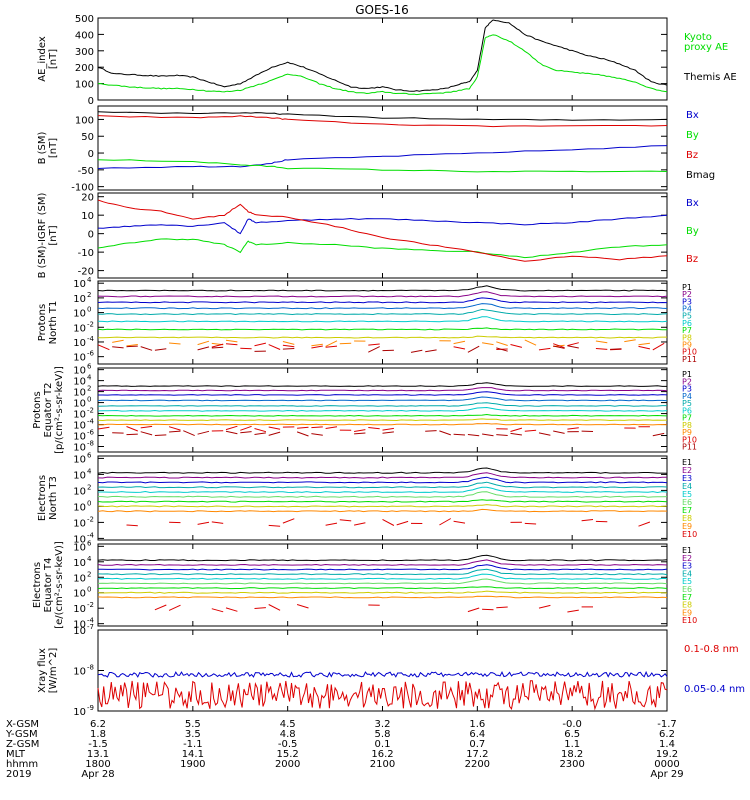 The width and height of the screenshot is (750, 800). I want to click on legend-e5: E5, so click(687, 581).